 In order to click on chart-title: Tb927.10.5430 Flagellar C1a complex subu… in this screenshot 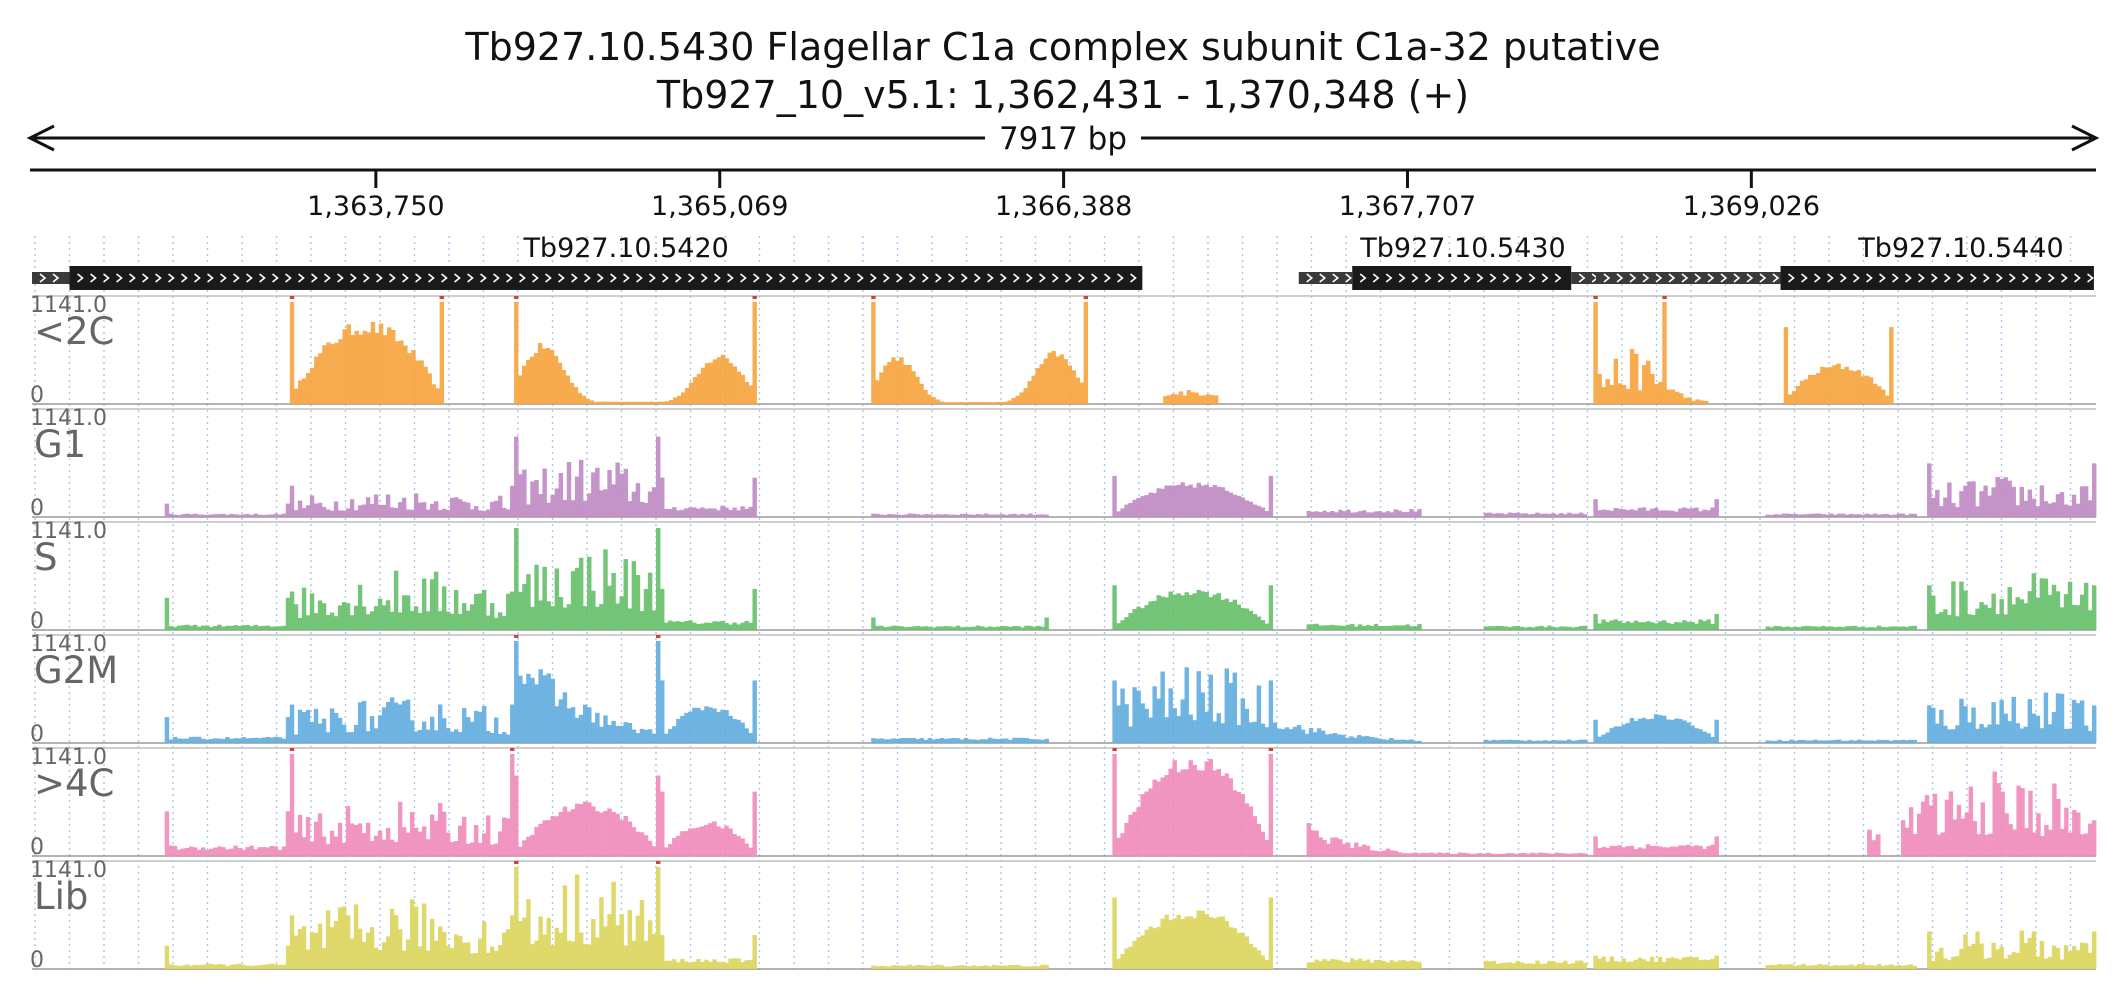, I will do `click(1062, 47)`.